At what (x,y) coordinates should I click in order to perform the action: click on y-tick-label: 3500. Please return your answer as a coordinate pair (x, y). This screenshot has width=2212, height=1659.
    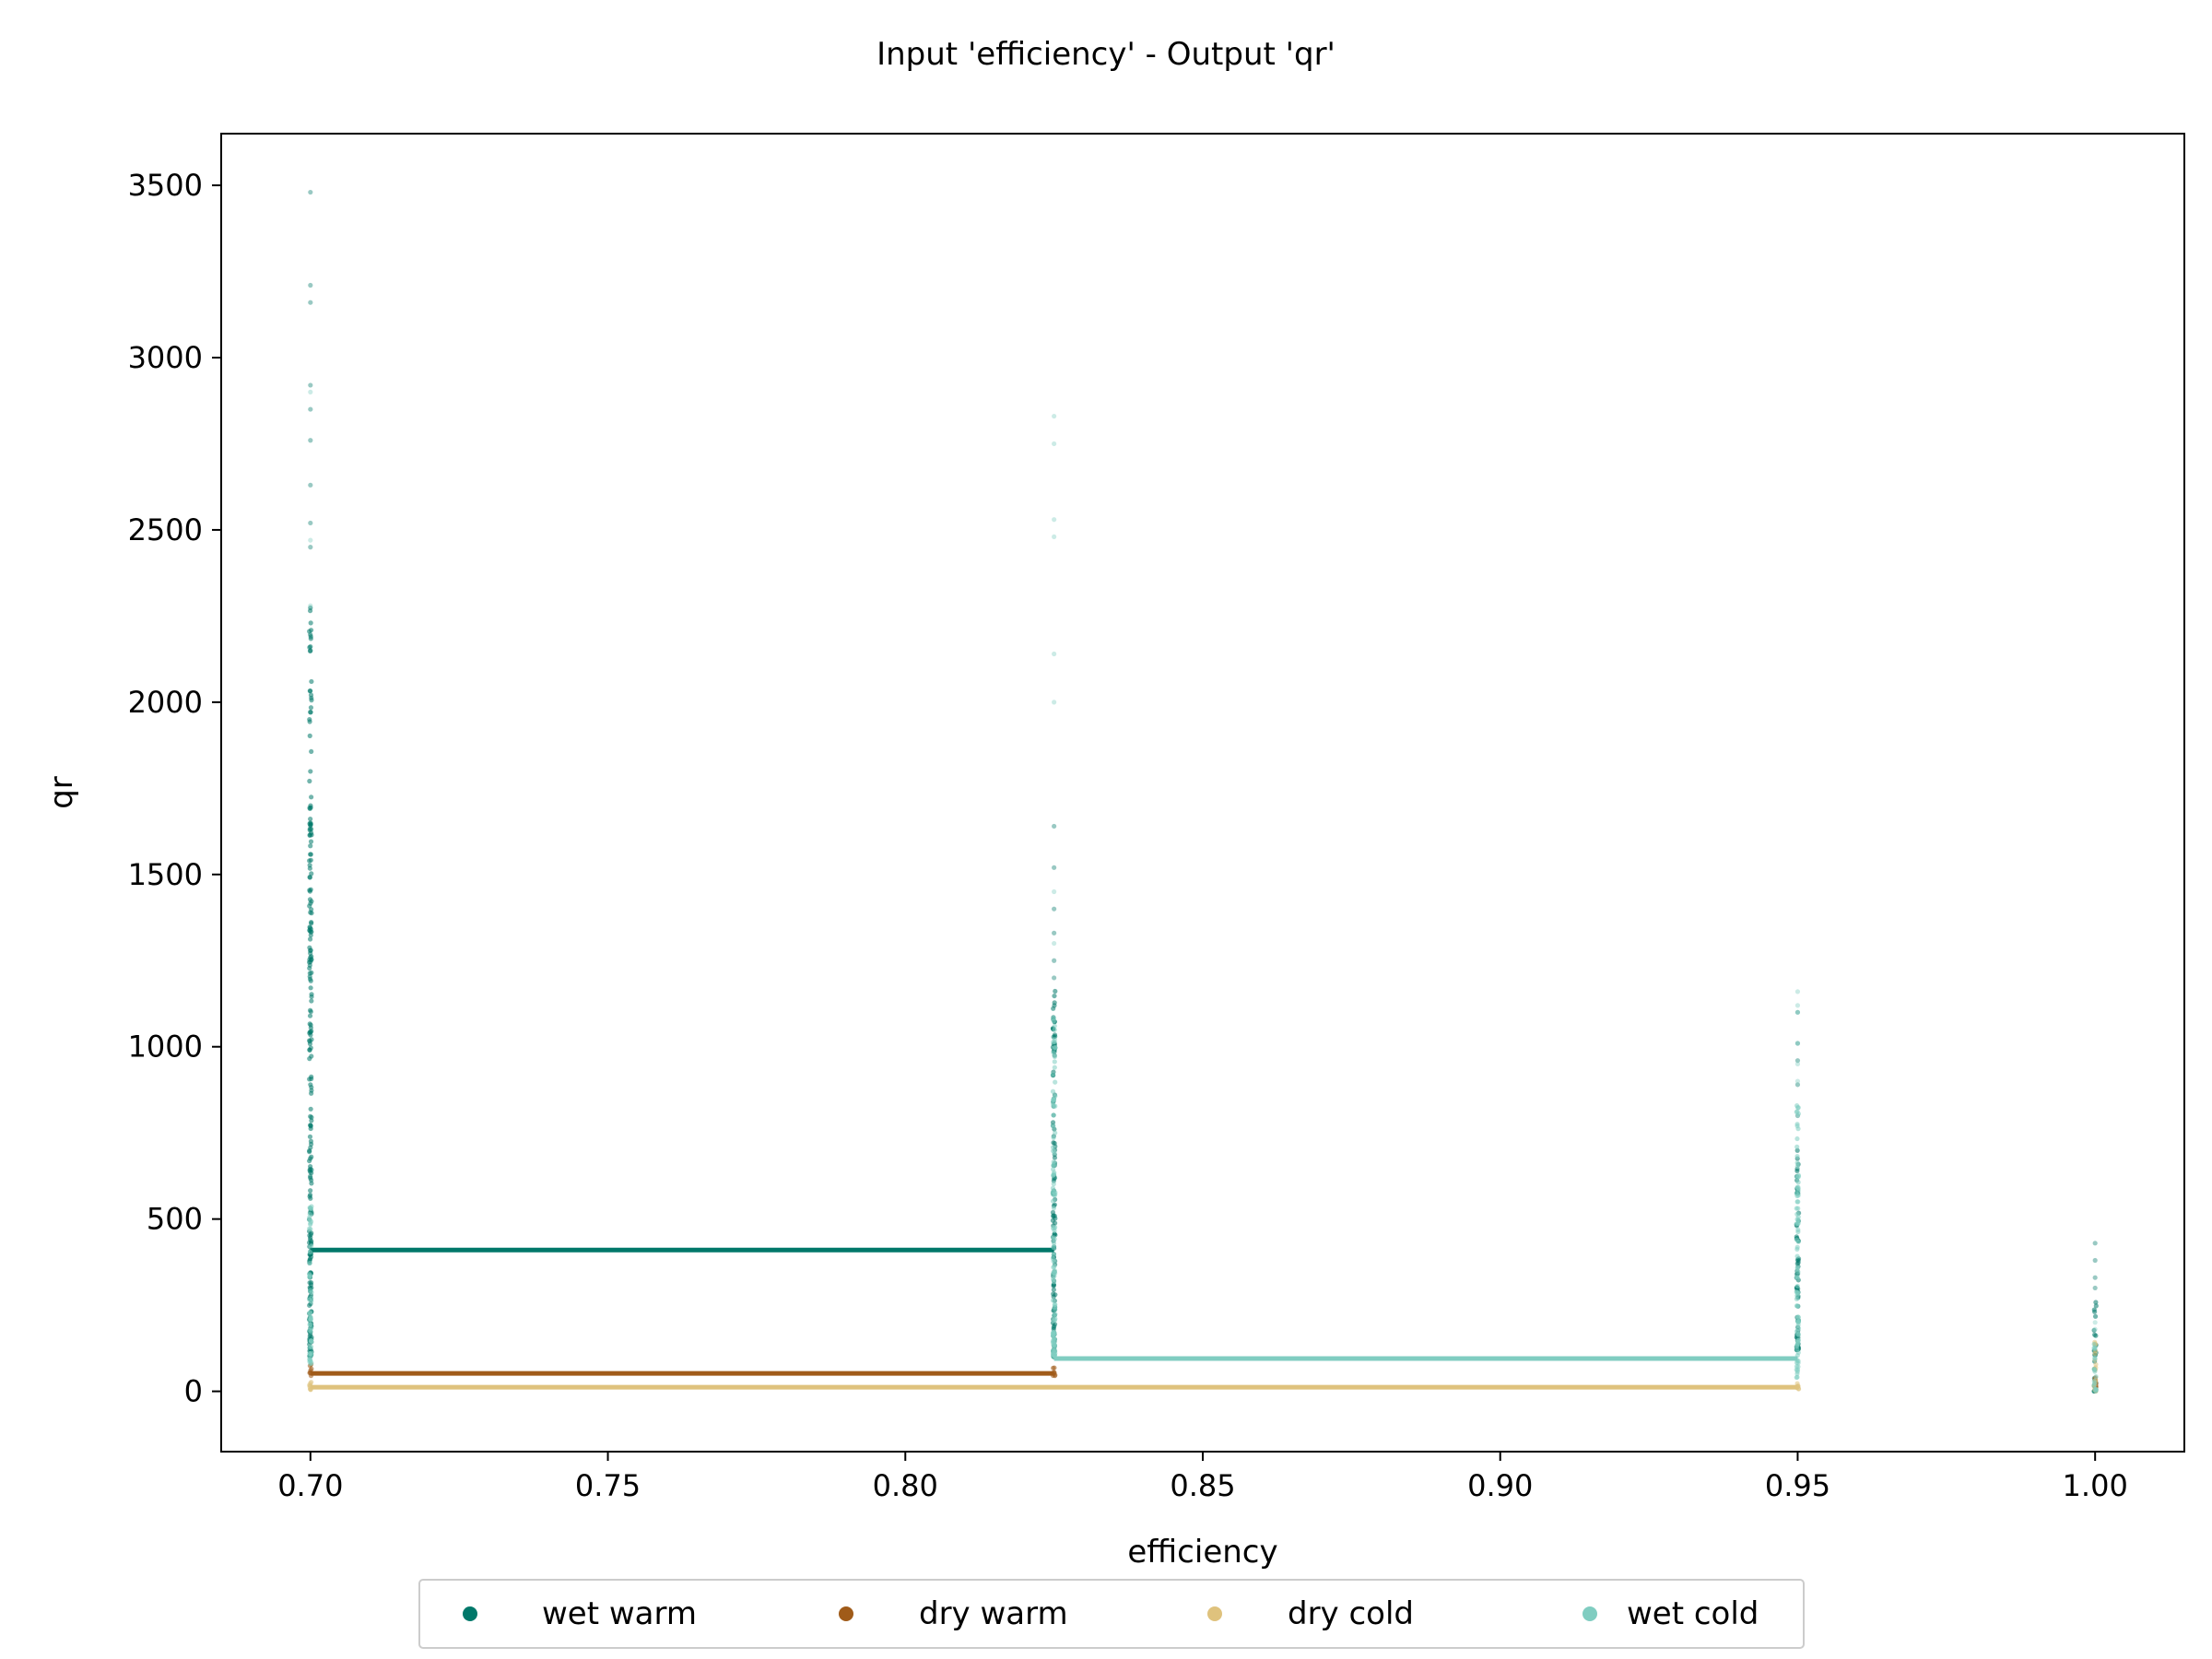
    Looking at the image, I should click on (165, 185).